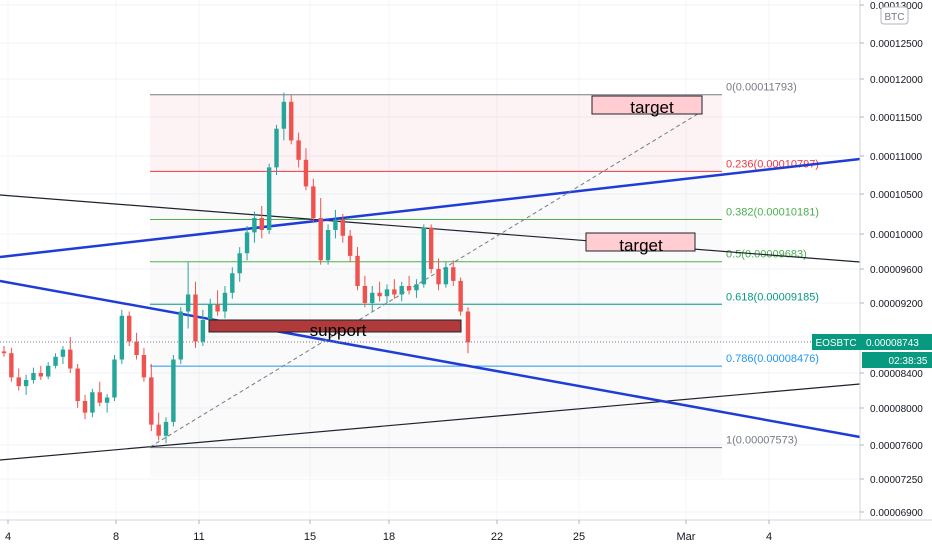 Image resolution: width=932 pixels, height=555 pixels. I want to click on time-tick-label: 15, so click(310, 537).